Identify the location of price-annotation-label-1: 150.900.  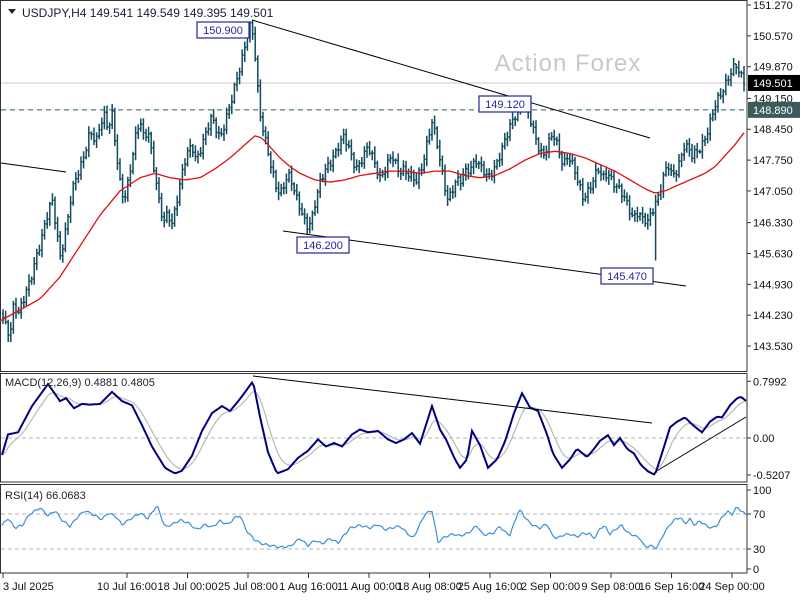
(223, 31).